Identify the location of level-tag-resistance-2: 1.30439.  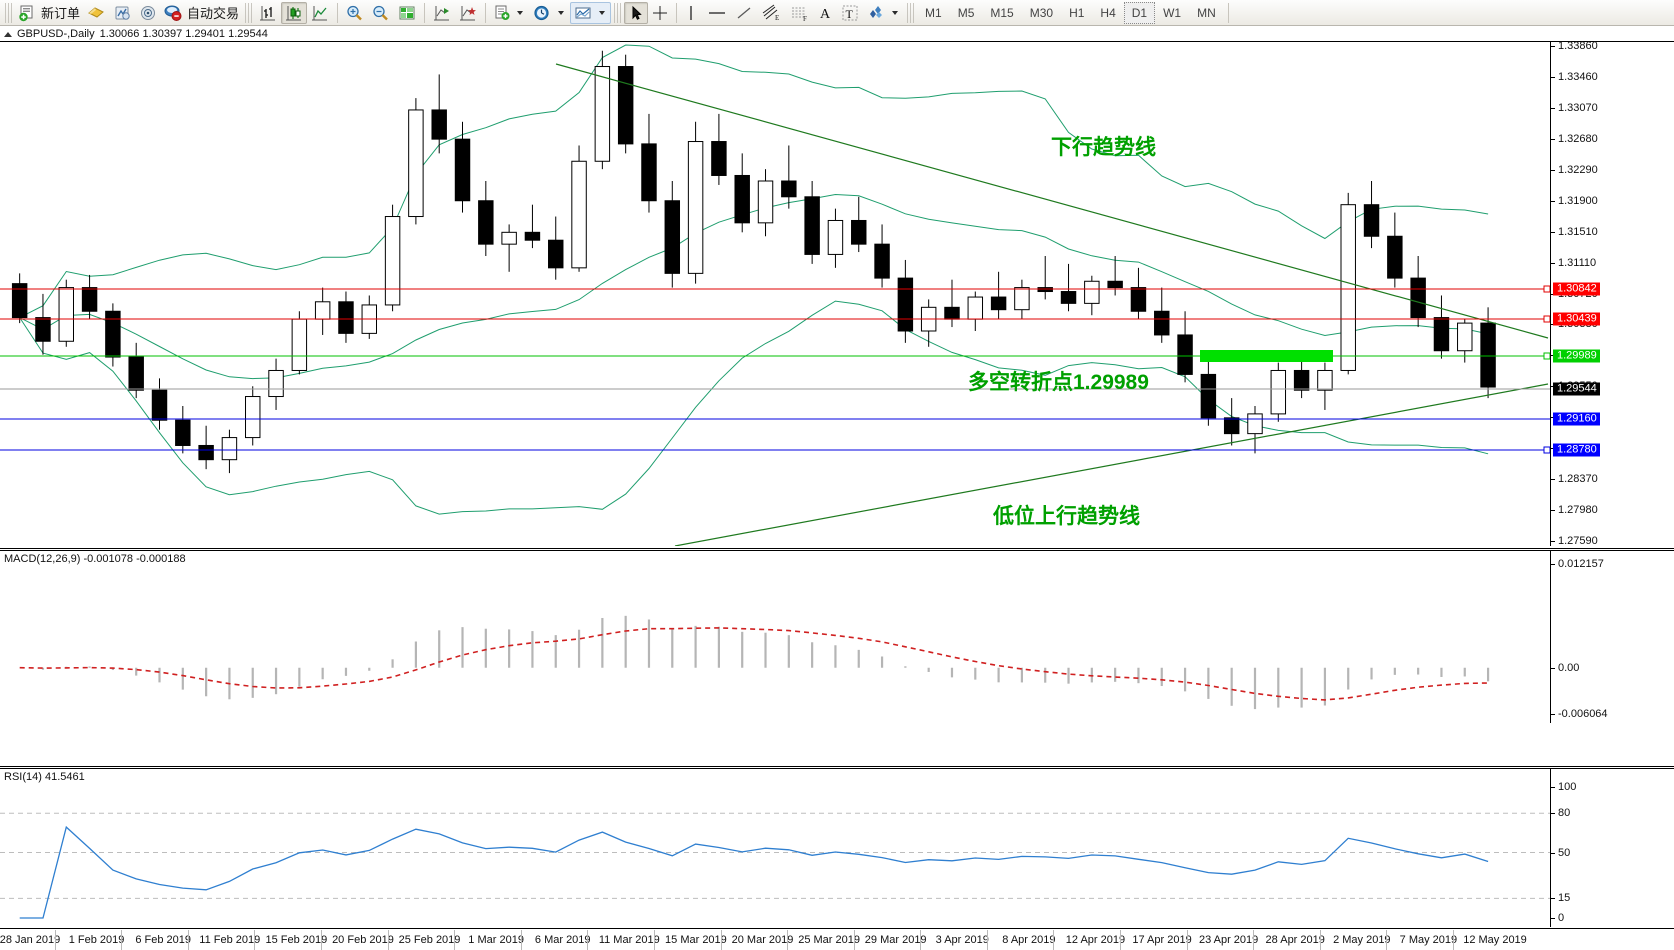
(1576, 319).